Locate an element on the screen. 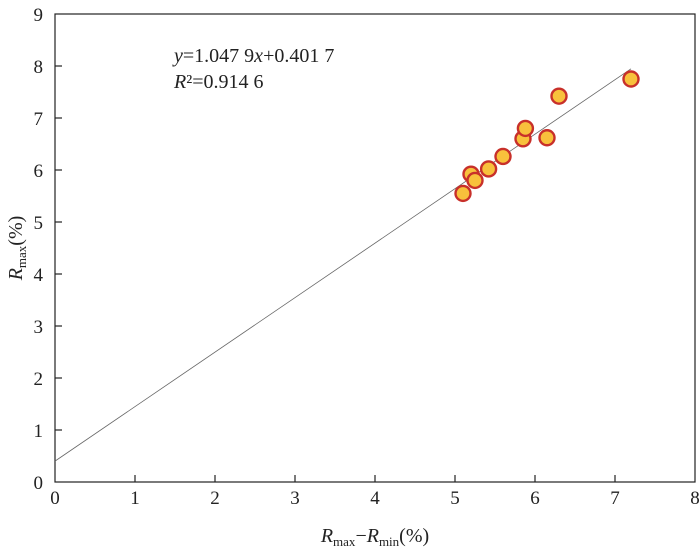 The image size is (700, 548). r-squared-text: R²=0.914 6 is located at coordinates (218, 82).